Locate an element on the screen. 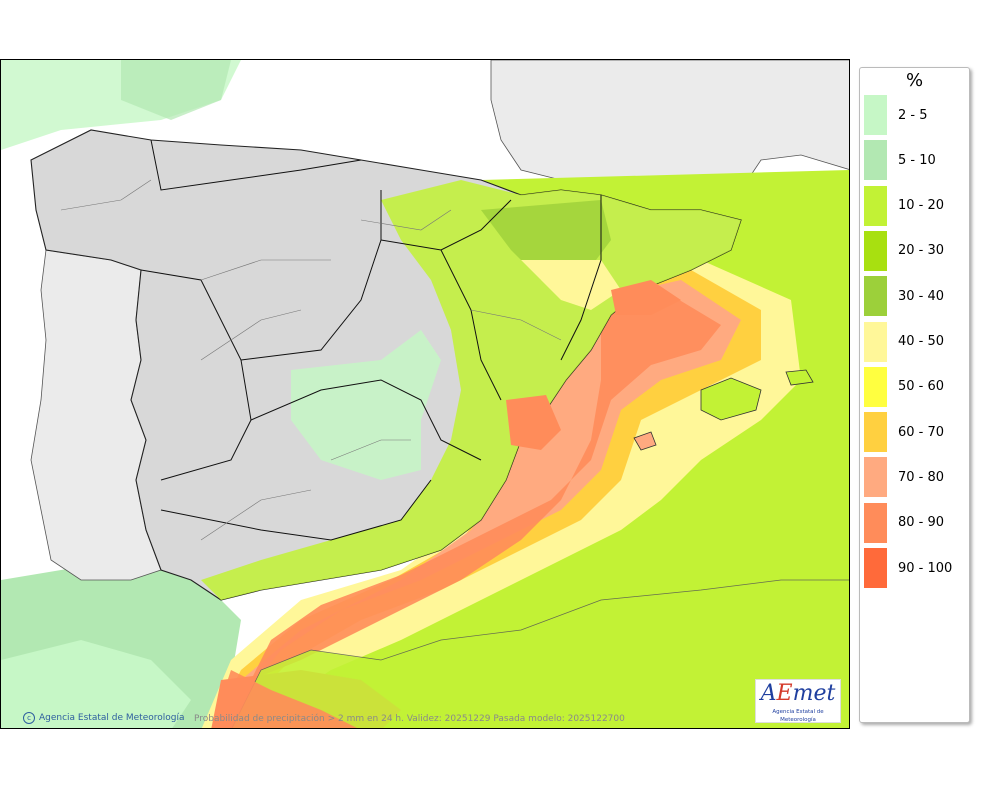  legend-label: 30 - 40 is located at coordinates (921, 296).